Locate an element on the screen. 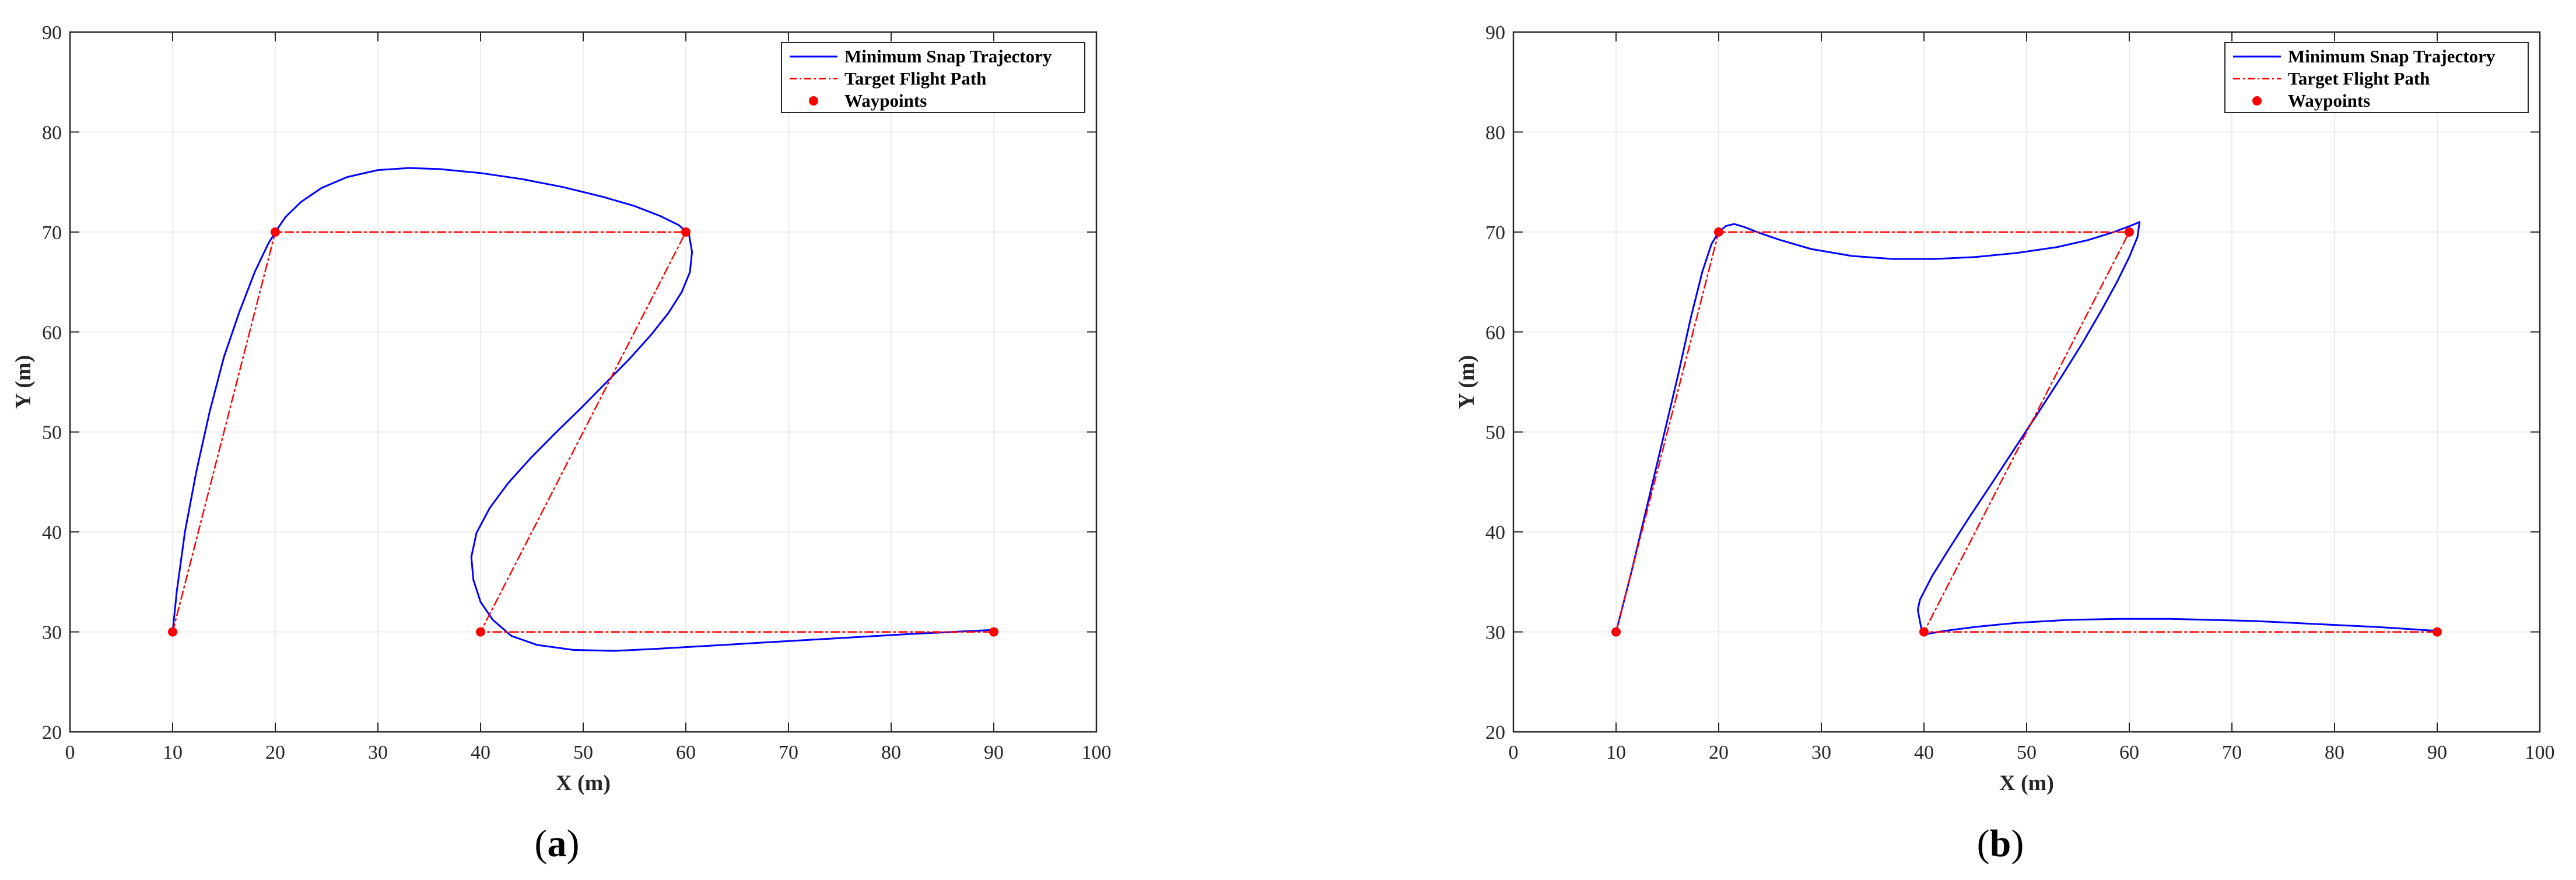 This screenshot has width=2576, height=880. panel-caption-letter: a is located at coordinates (557, 843).